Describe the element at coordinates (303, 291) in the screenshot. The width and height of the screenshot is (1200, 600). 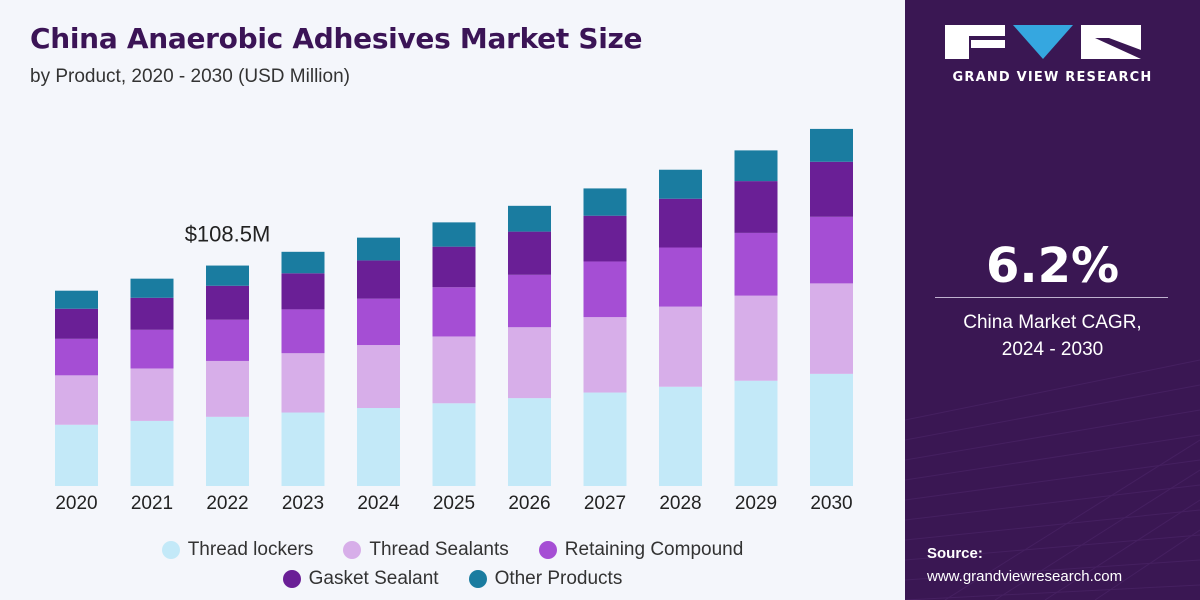
I see `bar-segment-2023-gasket-sealant` at that location.